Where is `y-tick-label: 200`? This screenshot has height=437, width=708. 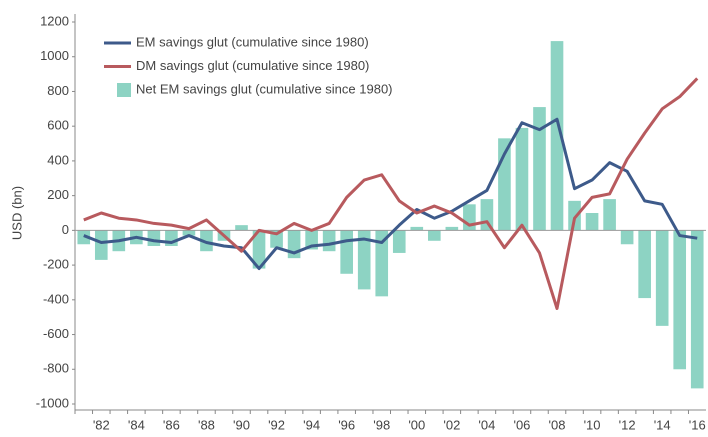 y-tick-label: 200 is located at coordinates (58, 194).